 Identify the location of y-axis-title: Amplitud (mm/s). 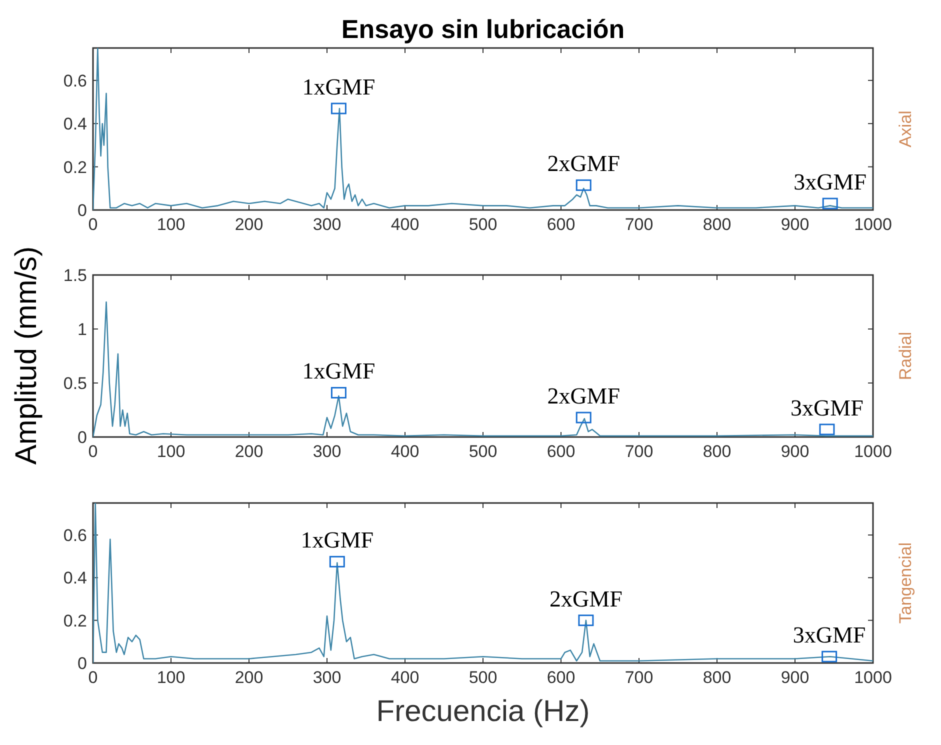
(26, 355).